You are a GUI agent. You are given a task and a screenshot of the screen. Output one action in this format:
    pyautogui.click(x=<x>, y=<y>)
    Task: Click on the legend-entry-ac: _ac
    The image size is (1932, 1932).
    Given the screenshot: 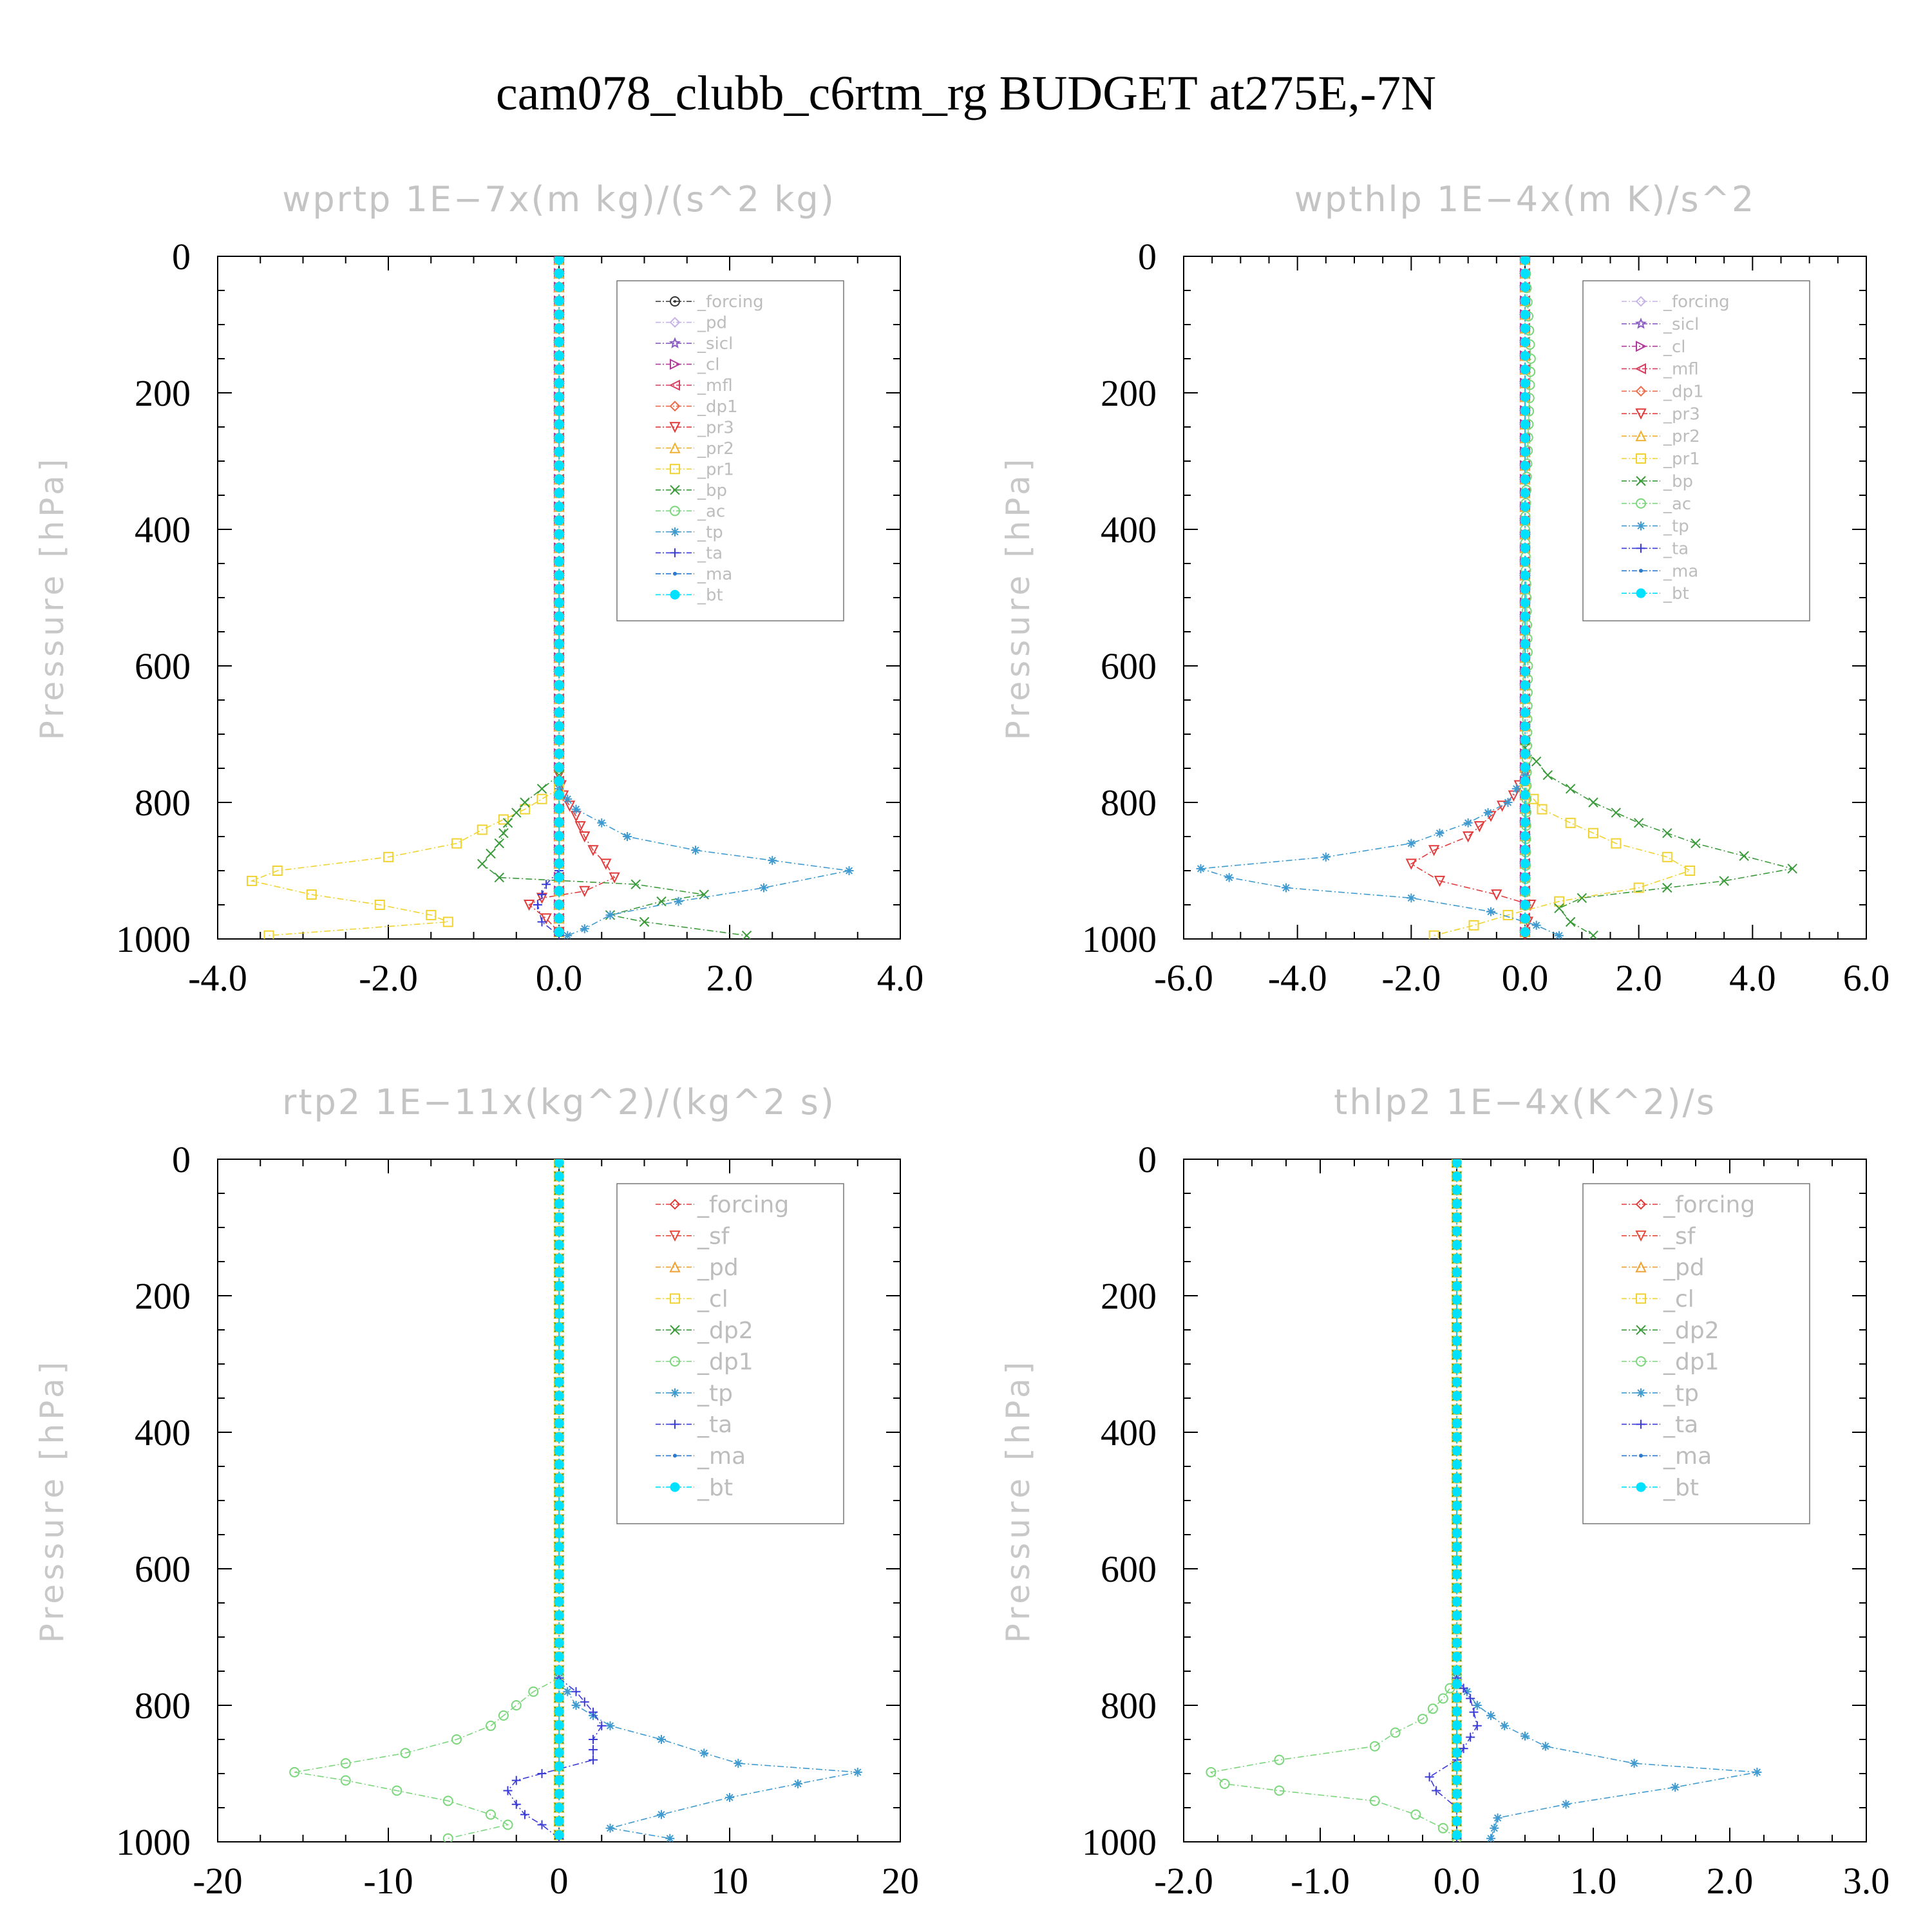 What is the action you would take?
    pyautogui.click(x=690, y=512)
    